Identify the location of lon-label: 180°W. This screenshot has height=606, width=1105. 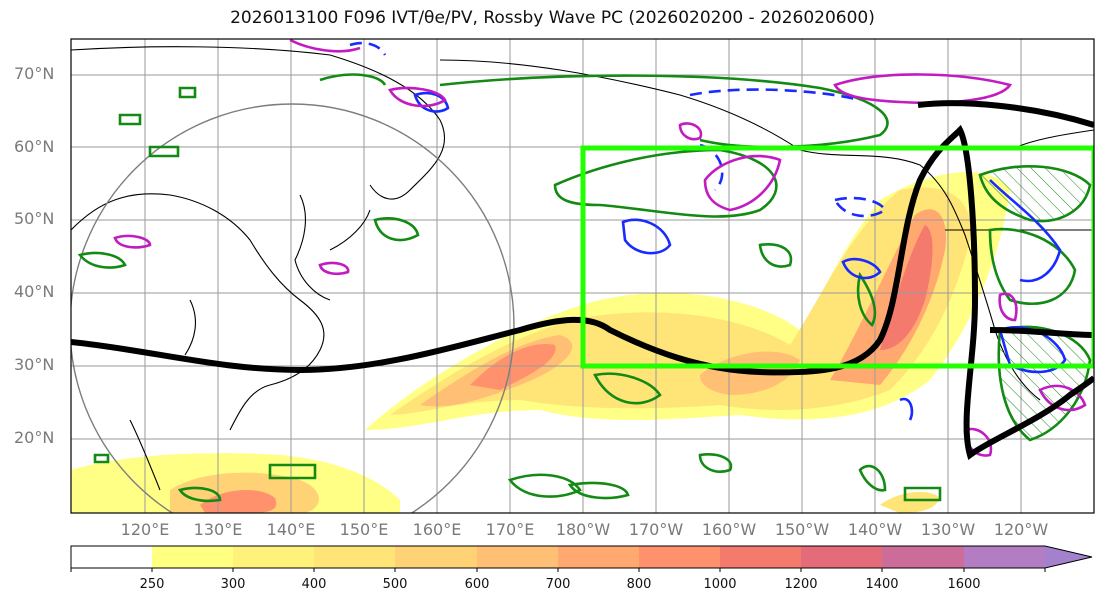
(583, 529).